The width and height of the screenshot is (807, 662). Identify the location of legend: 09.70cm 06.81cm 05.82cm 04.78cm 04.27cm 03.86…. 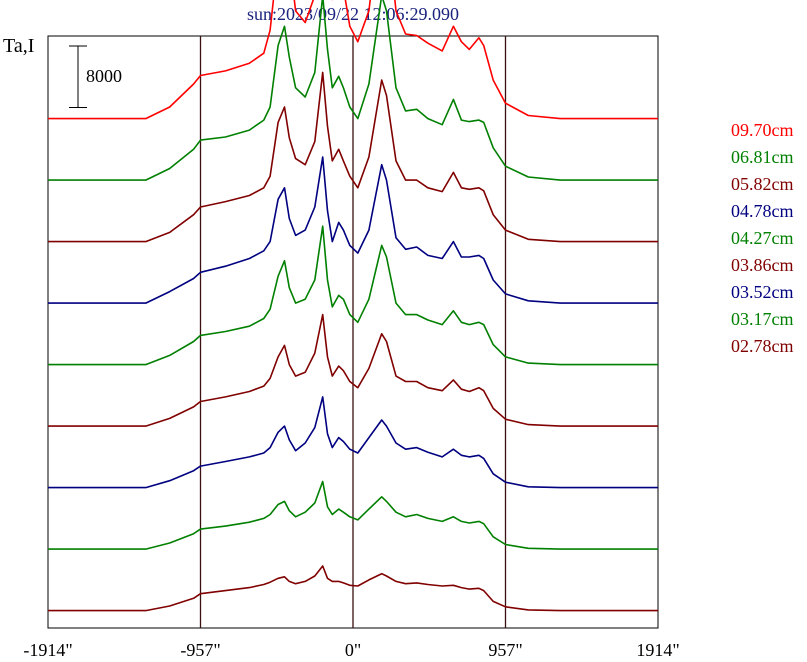
(762, 238).